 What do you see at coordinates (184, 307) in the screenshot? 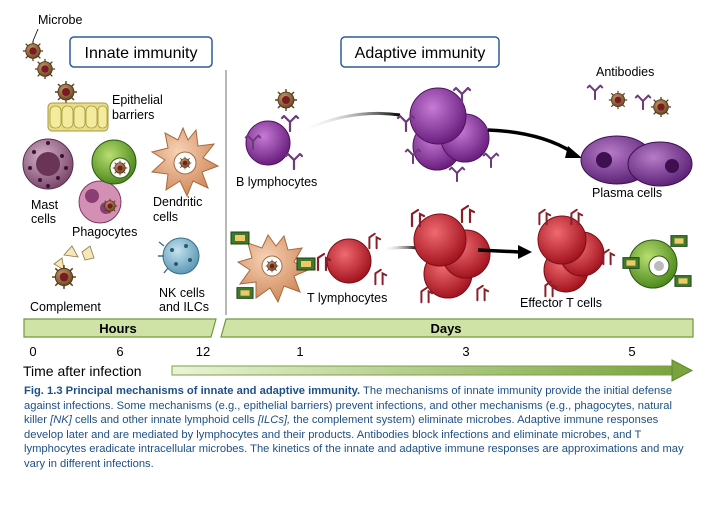
I see `nk-label-2: and ILCs` at bounding box center [184, 307].